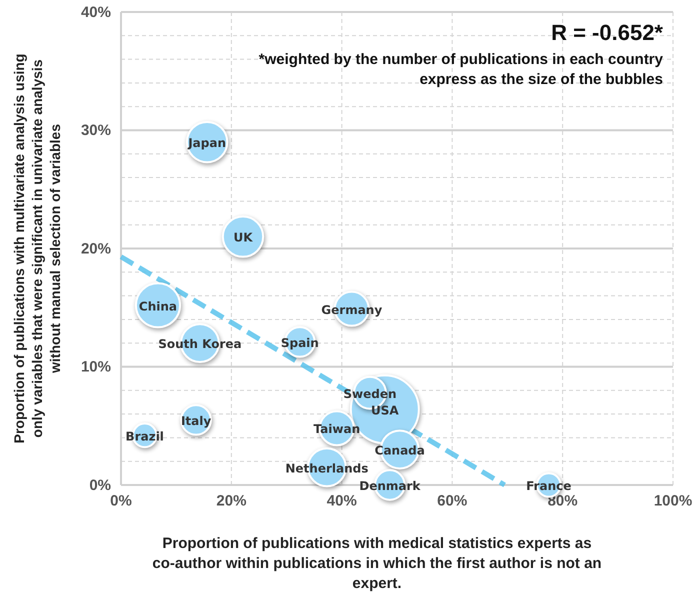 The image size is (696, 592). Describe the element at coordinates (299, 343) in the screenshot. I see `series-label: Spain` at that location.